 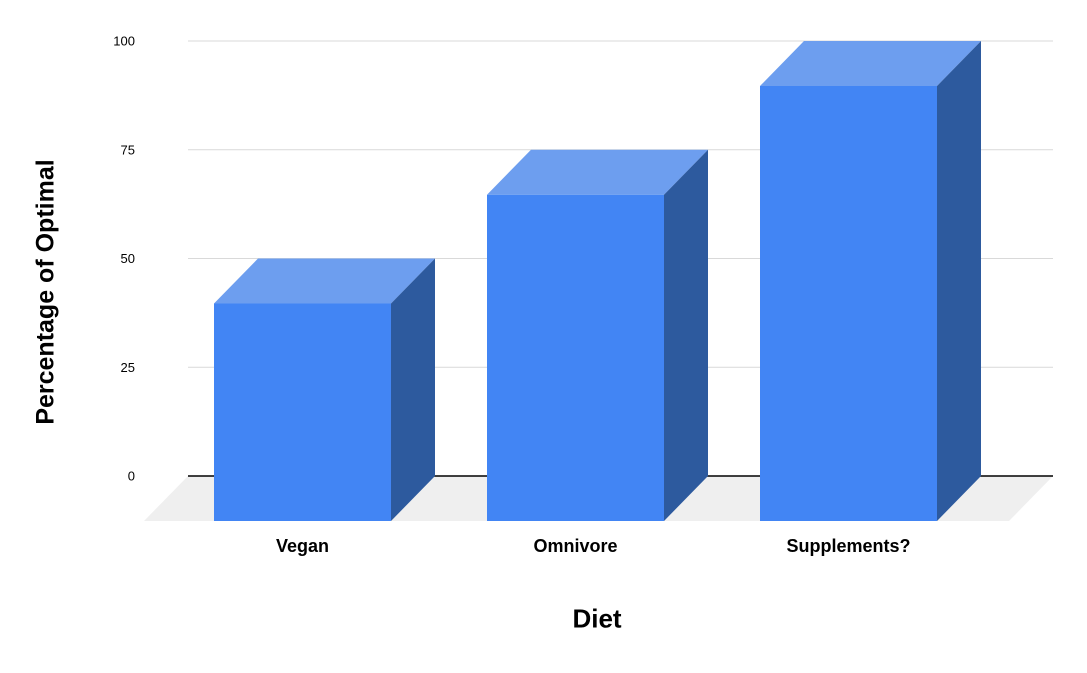 I want to click on bar-top-vegan, so click(x=324, y=281).